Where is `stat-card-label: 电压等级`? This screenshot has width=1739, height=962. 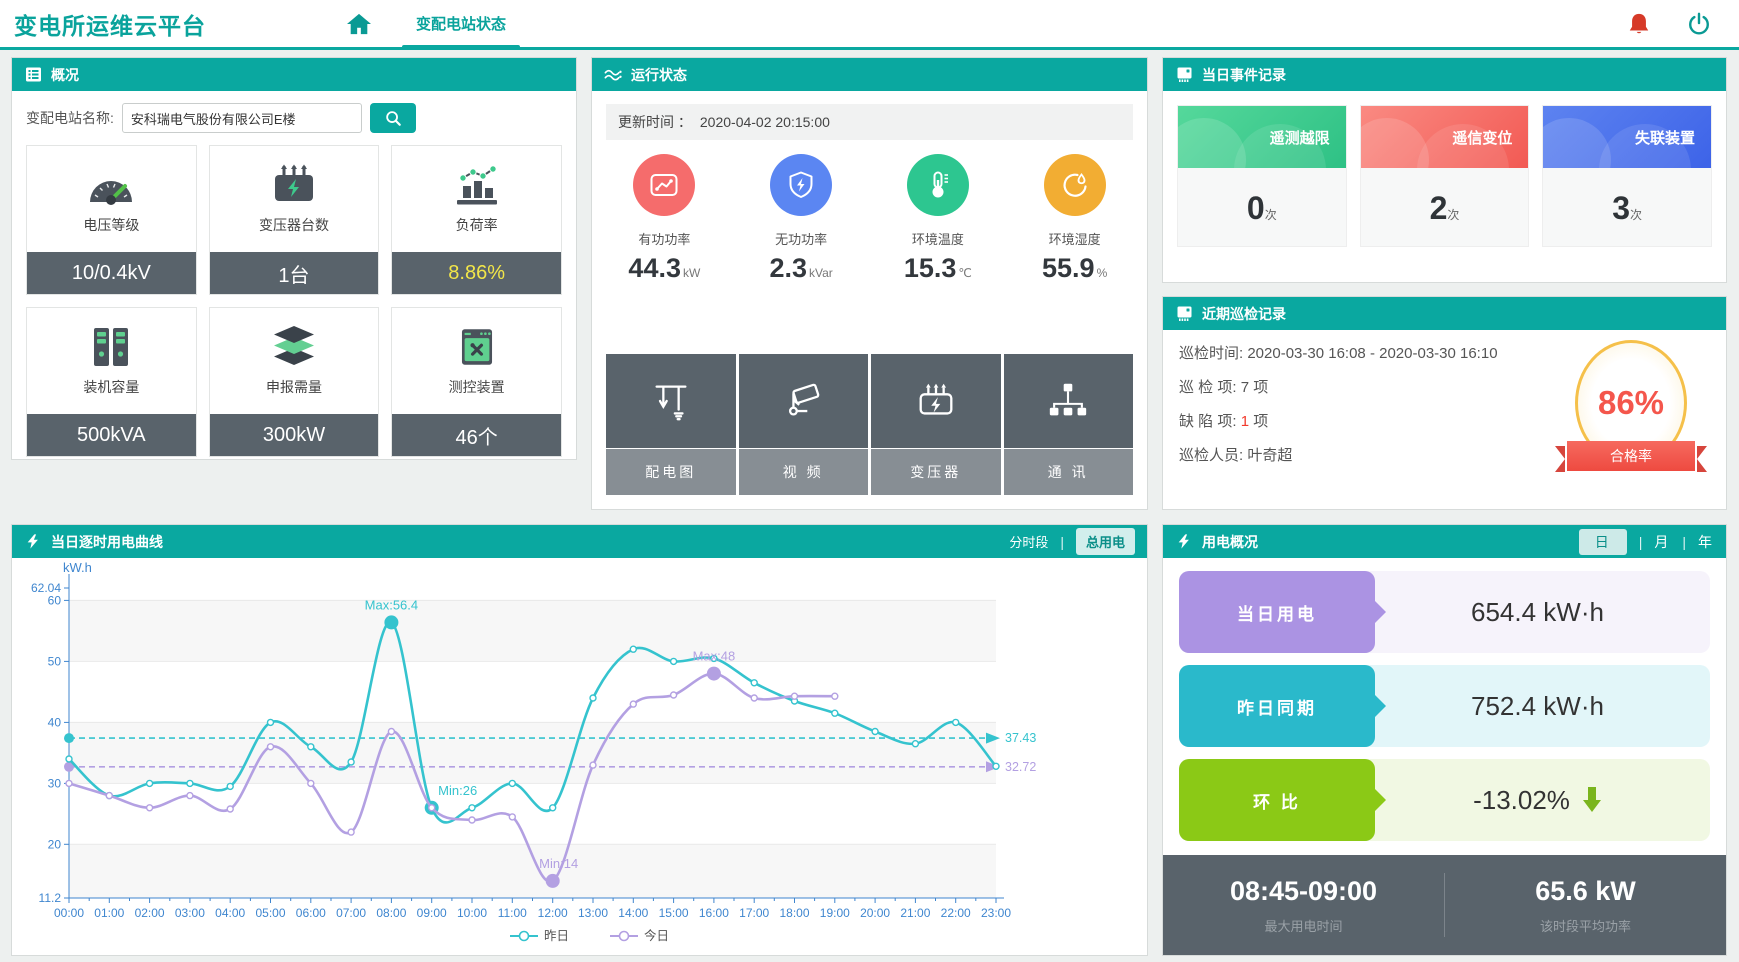
stat-card-label: 电压等级 is located at coordinates (111, 224).